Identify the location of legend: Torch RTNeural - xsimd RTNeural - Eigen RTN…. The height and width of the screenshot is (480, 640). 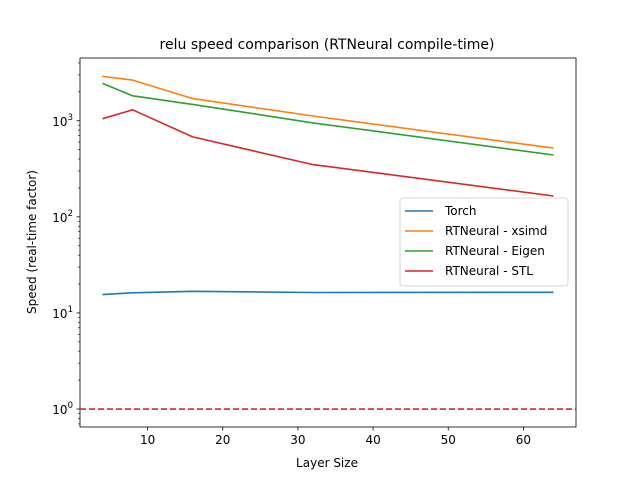
(484, 242).